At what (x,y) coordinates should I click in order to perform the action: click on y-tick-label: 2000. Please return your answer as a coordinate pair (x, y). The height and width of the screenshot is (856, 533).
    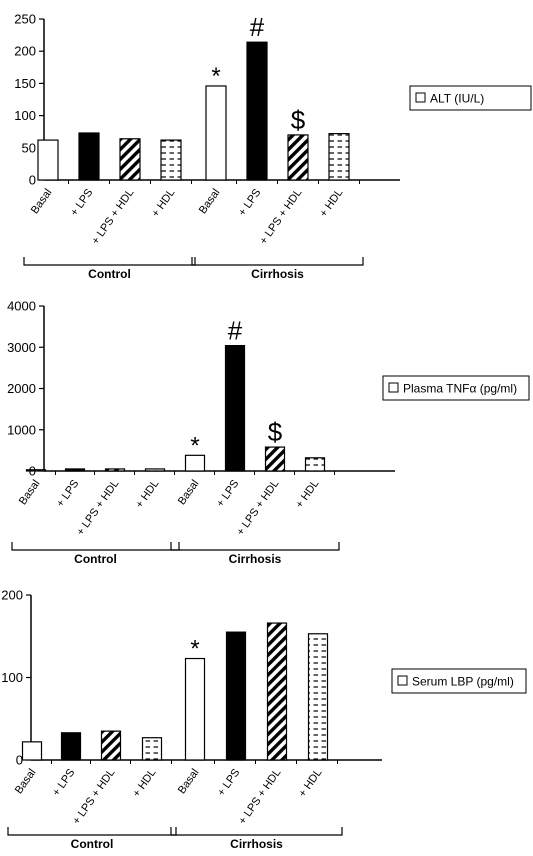
    Looking at the image, I should click on (21, 388).